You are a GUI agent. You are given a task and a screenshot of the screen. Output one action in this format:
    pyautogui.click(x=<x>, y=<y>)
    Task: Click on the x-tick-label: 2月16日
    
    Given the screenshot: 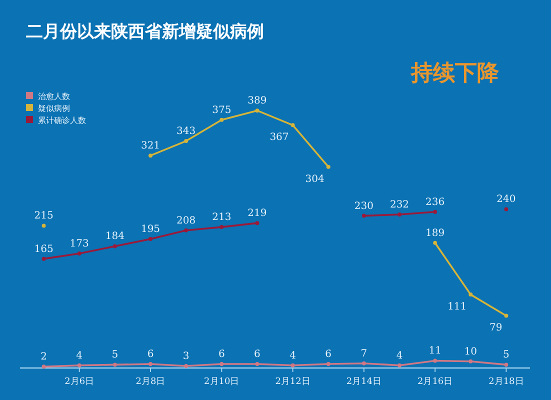 What is the action you would take?
    pyautogui.click(x=435, y=382)
    